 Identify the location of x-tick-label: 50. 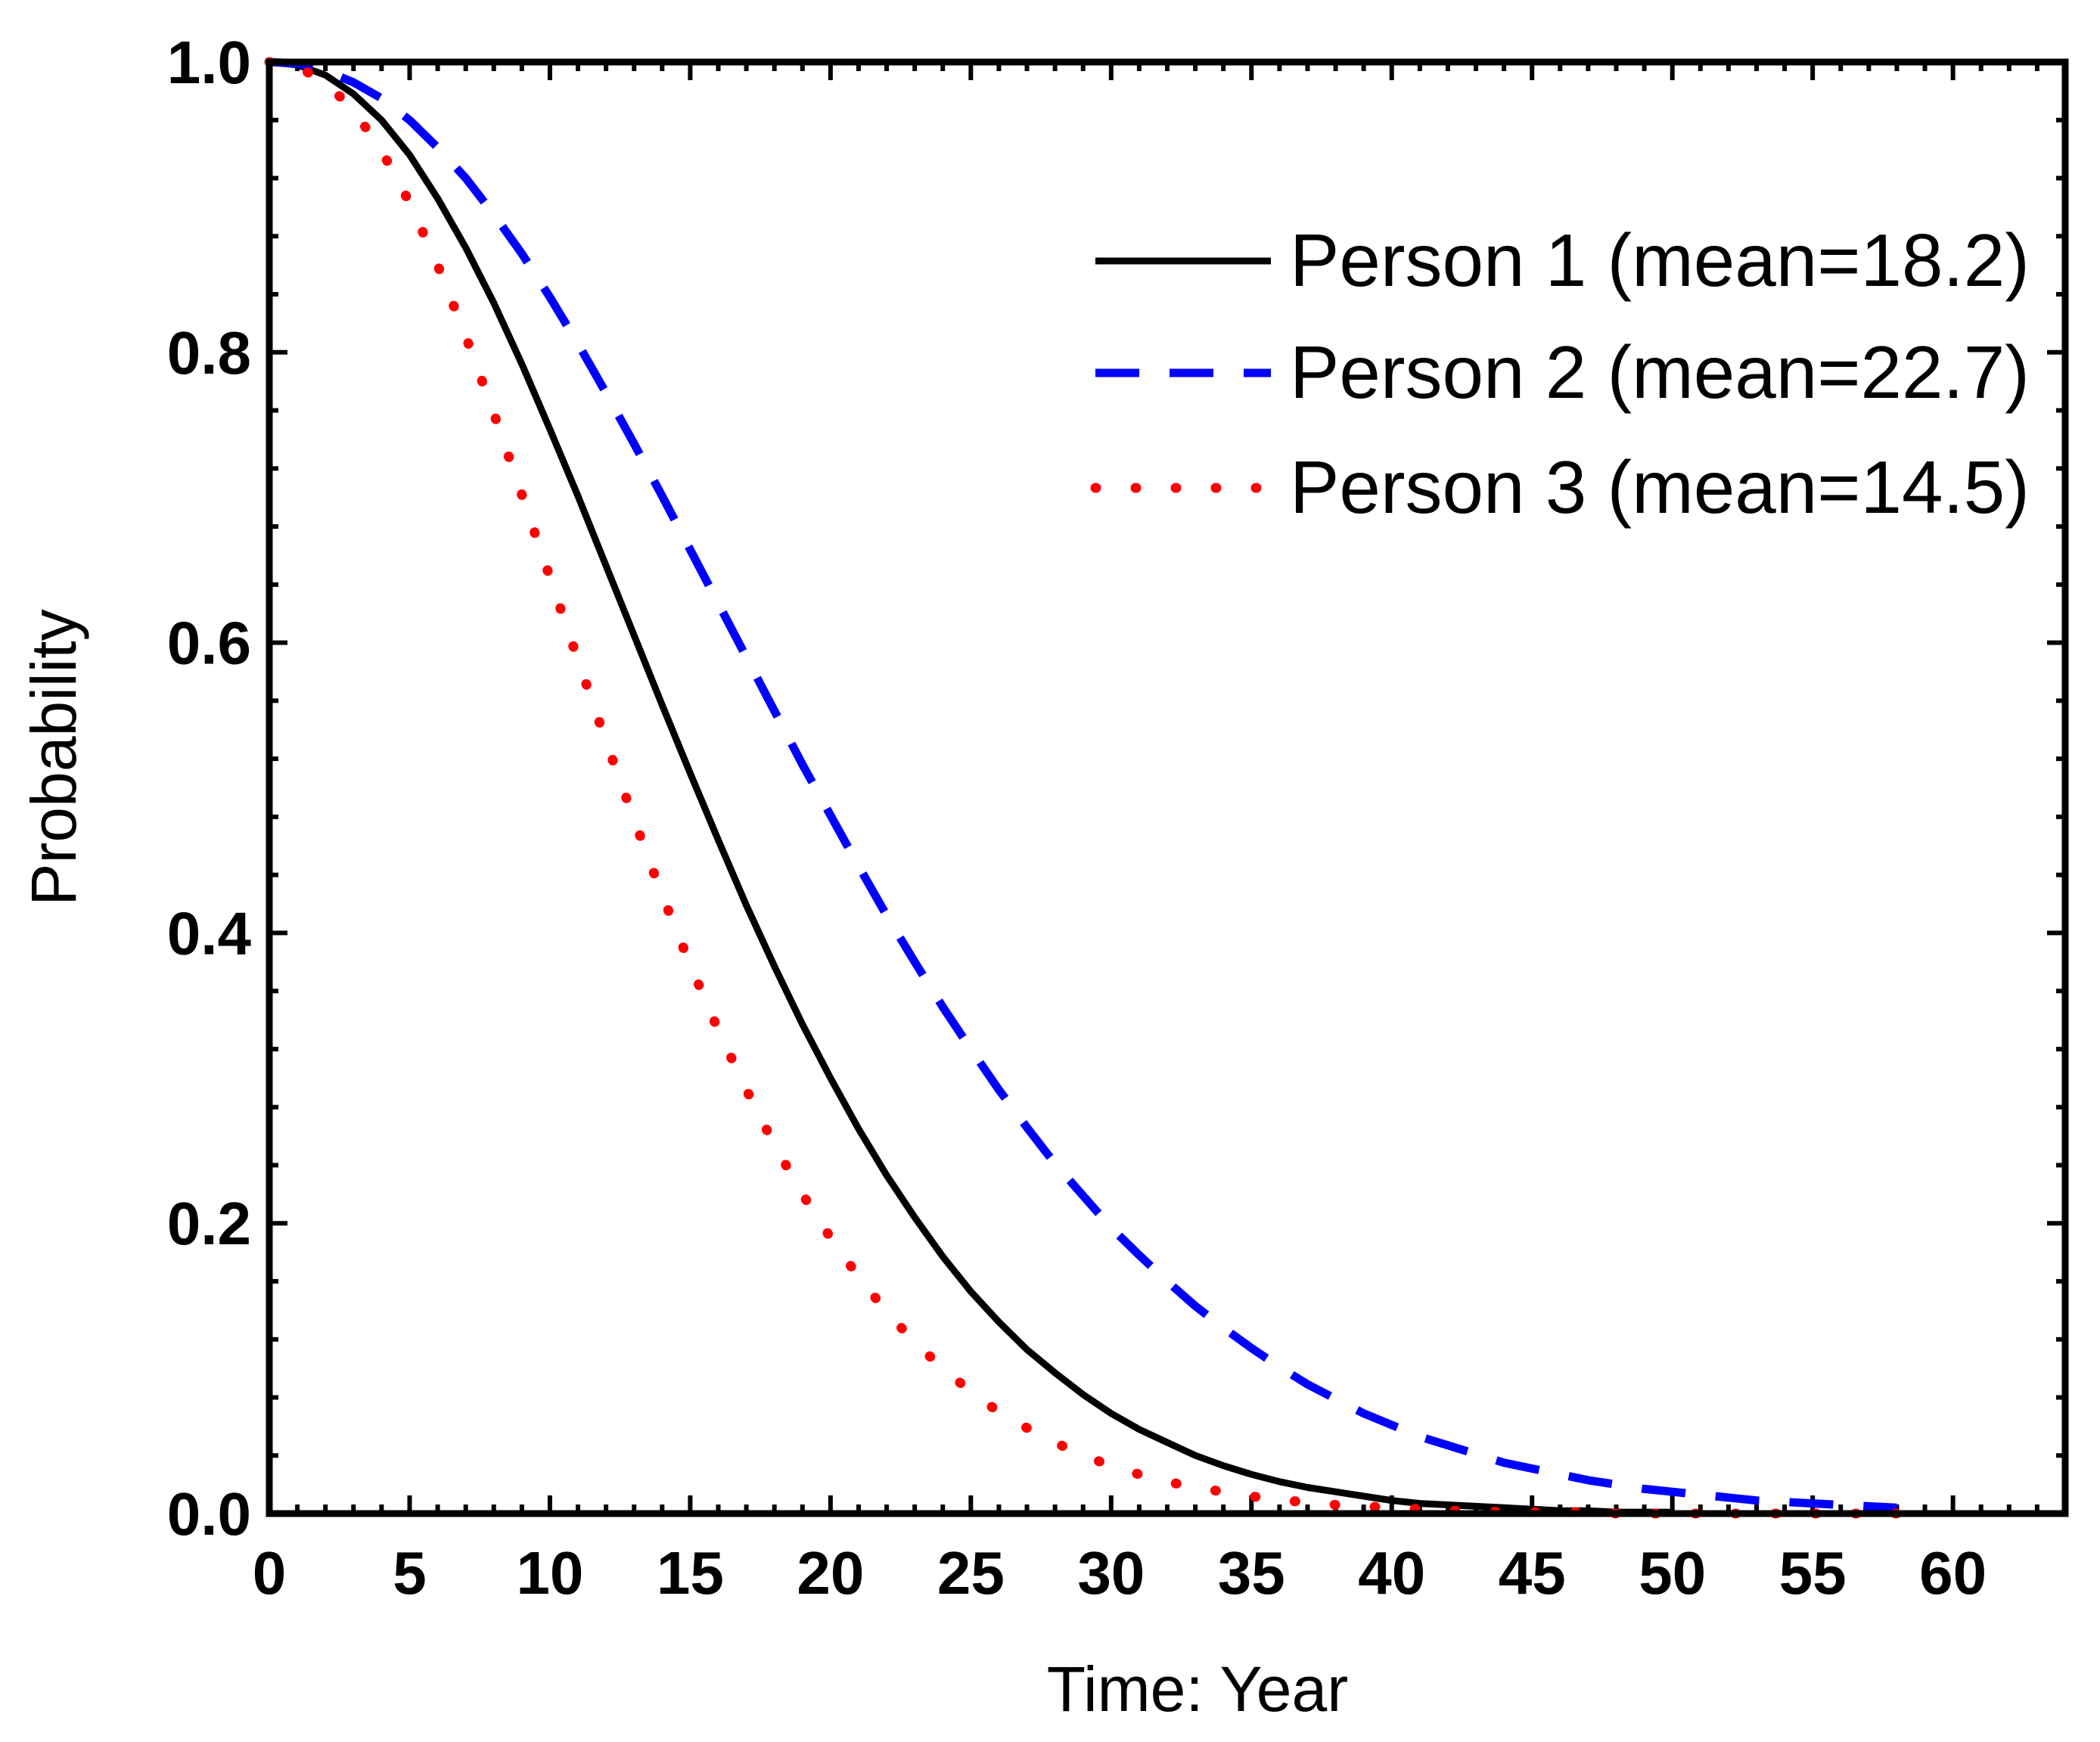
(1672, 1573).